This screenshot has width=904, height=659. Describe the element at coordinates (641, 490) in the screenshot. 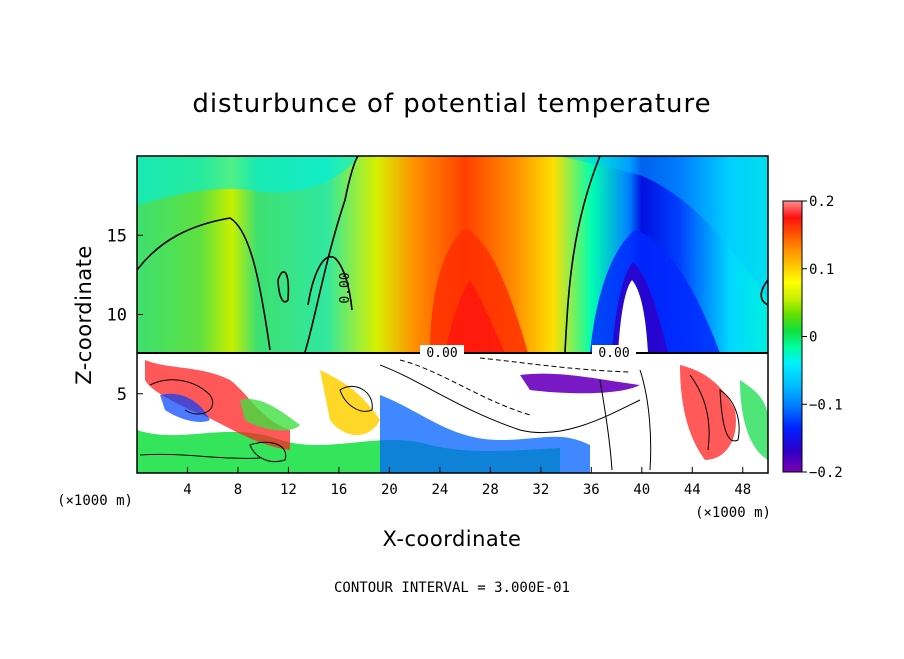

I see `x-tick-label: 40` at that location.